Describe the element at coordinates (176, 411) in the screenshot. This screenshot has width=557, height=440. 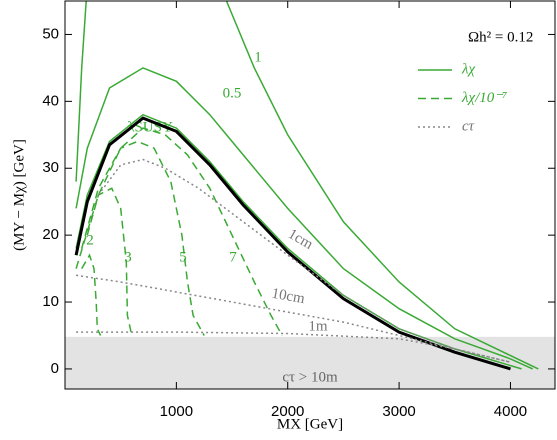
I see `x-tick-label: 1000` at that location.